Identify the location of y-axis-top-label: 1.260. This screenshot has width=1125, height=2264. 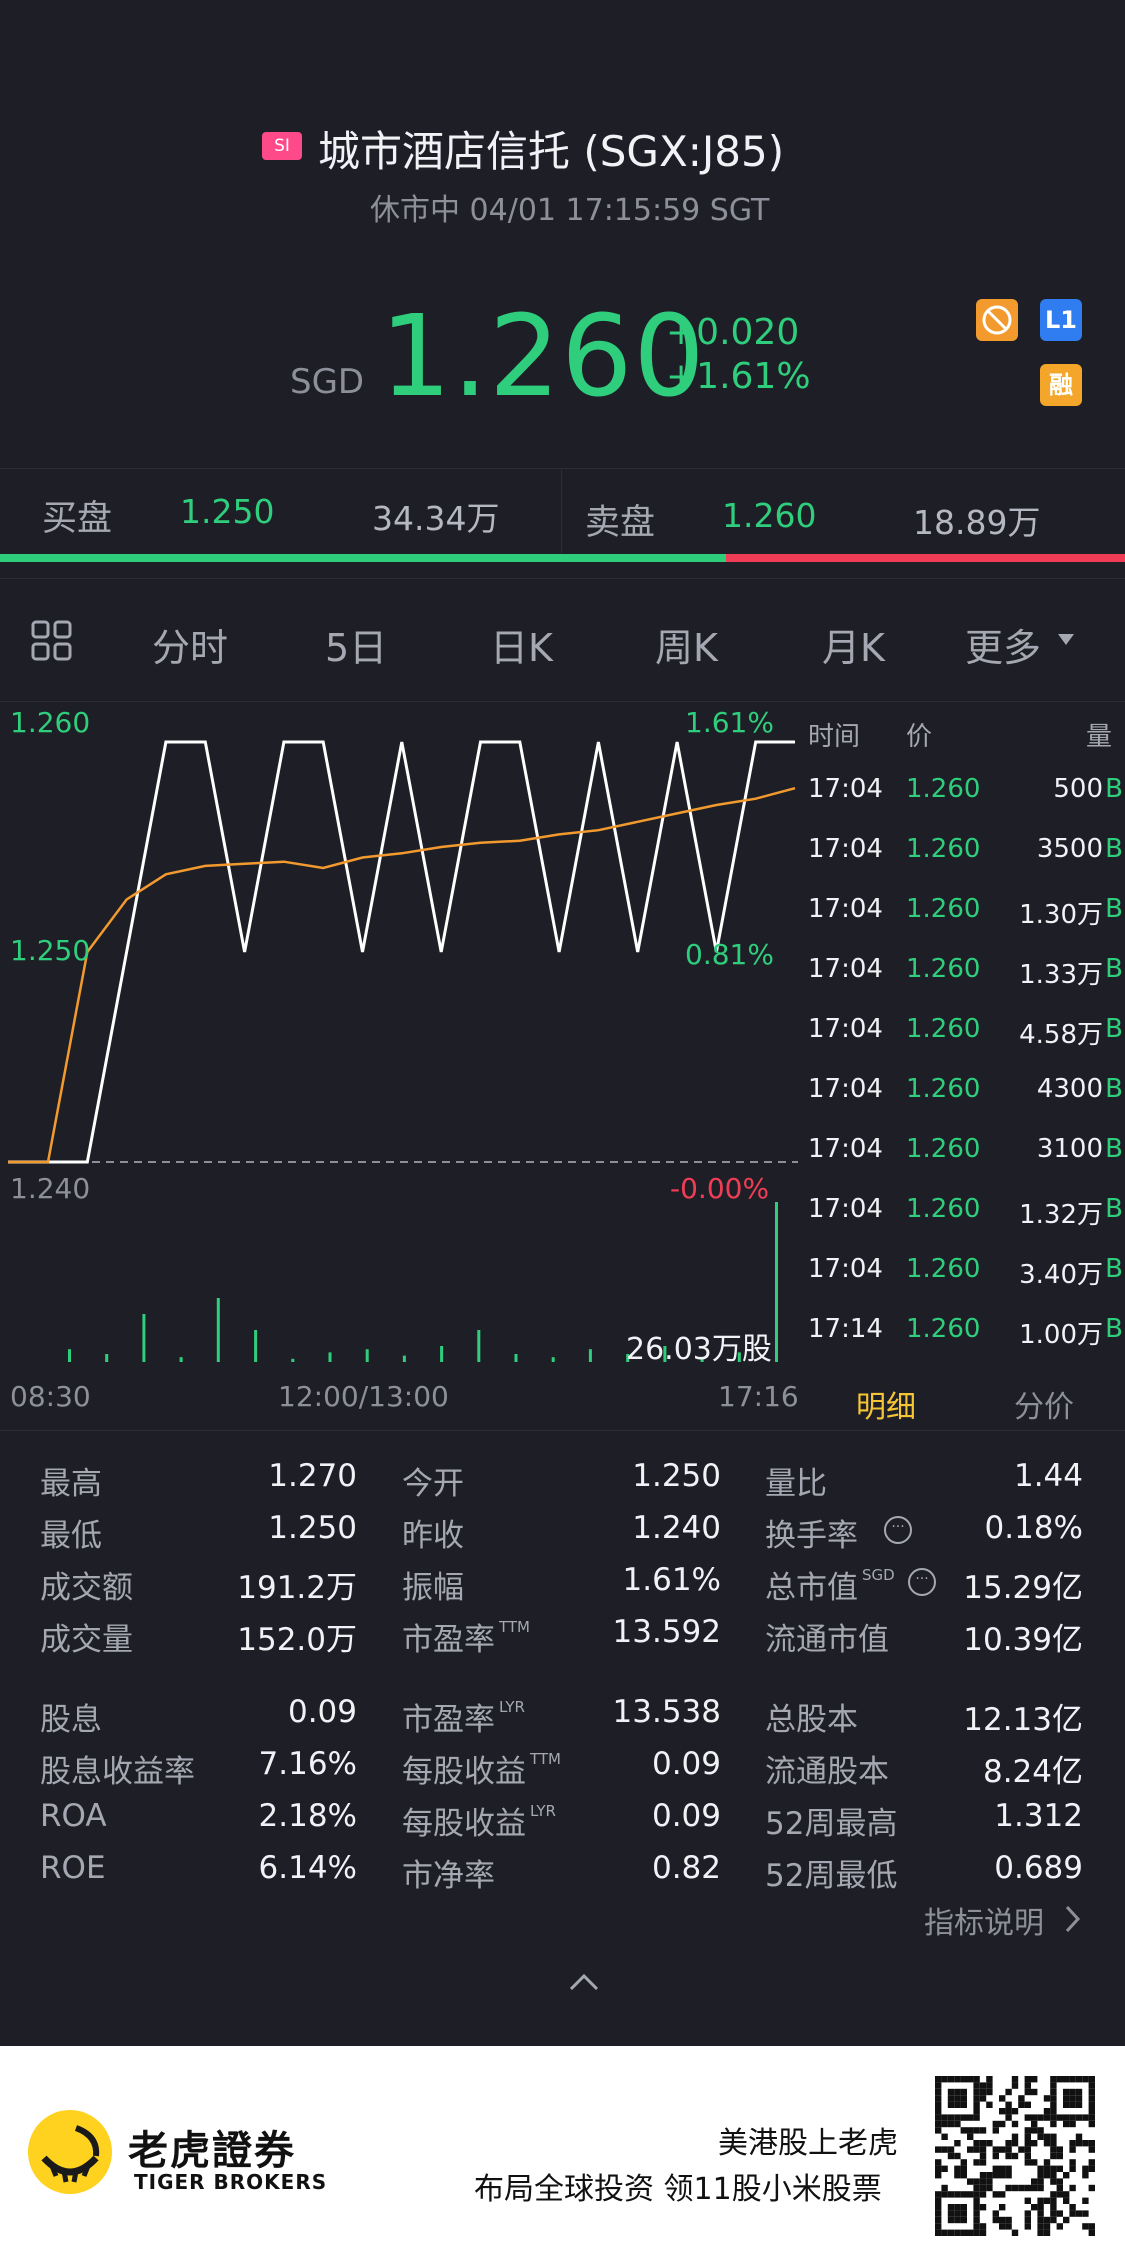
(50, 722).